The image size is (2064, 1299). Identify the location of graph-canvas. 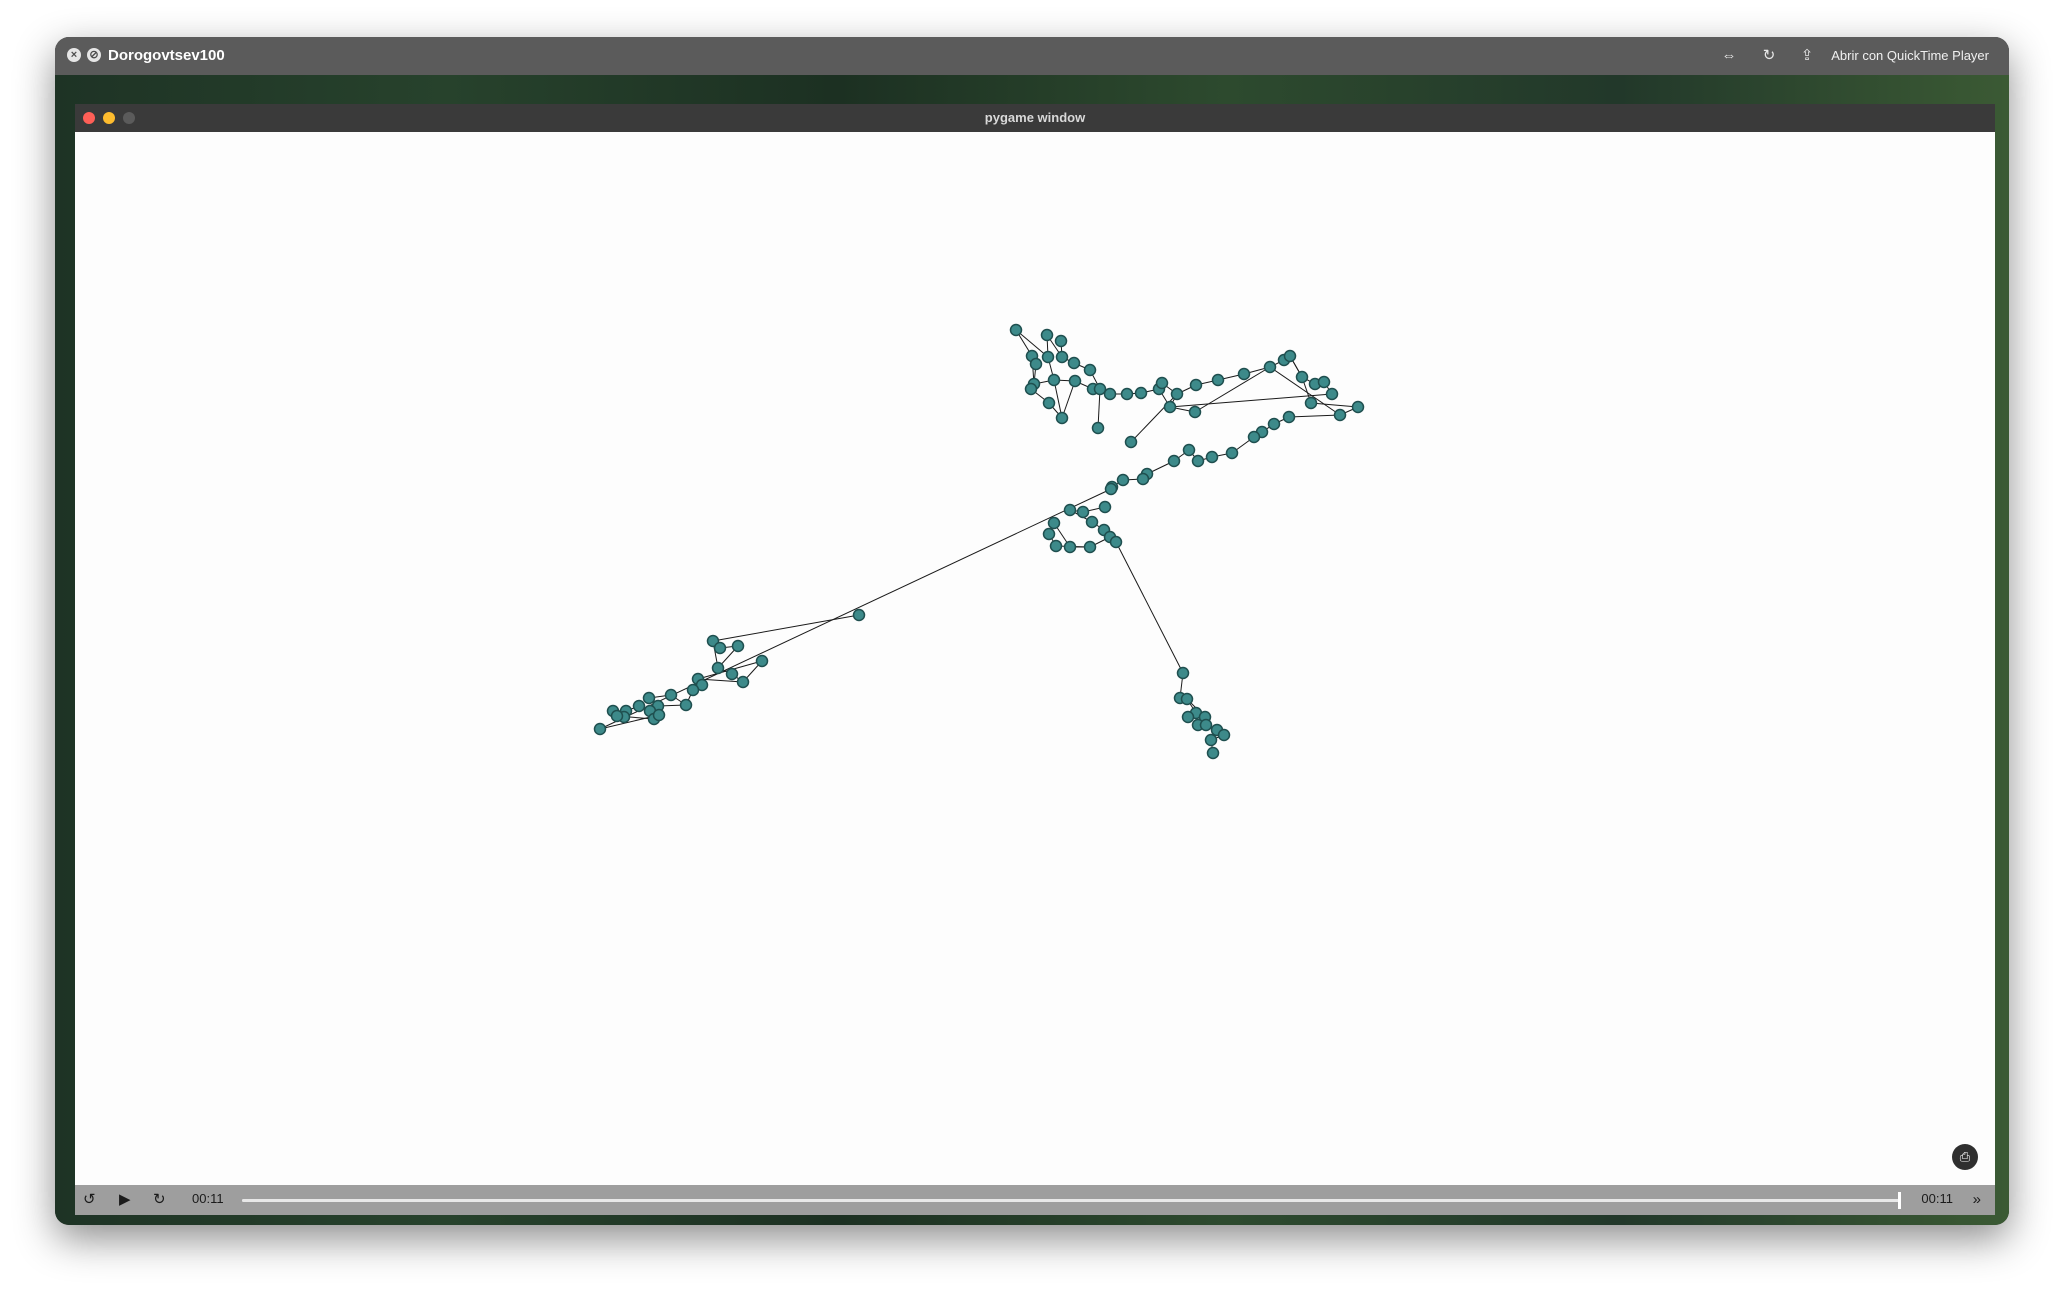
(979, 541).